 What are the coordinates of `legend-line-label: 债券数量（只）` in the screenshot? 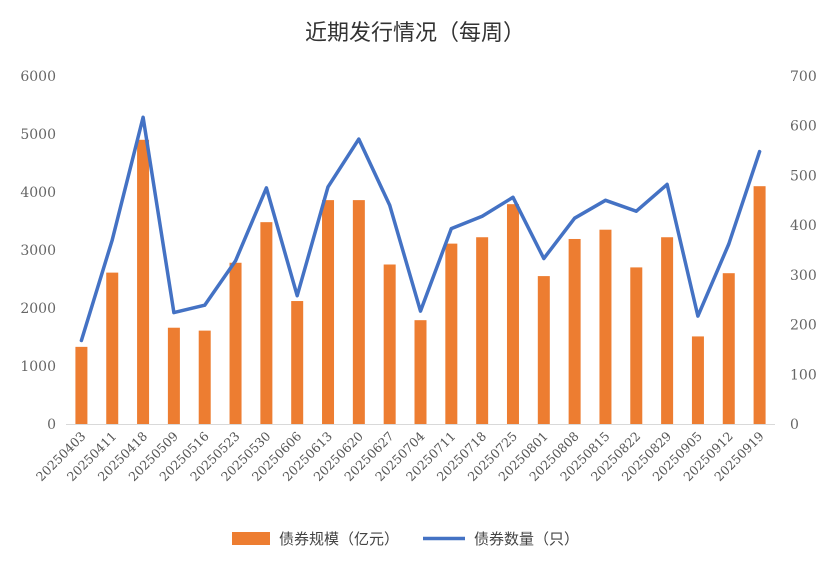 It's located at (526, 539).